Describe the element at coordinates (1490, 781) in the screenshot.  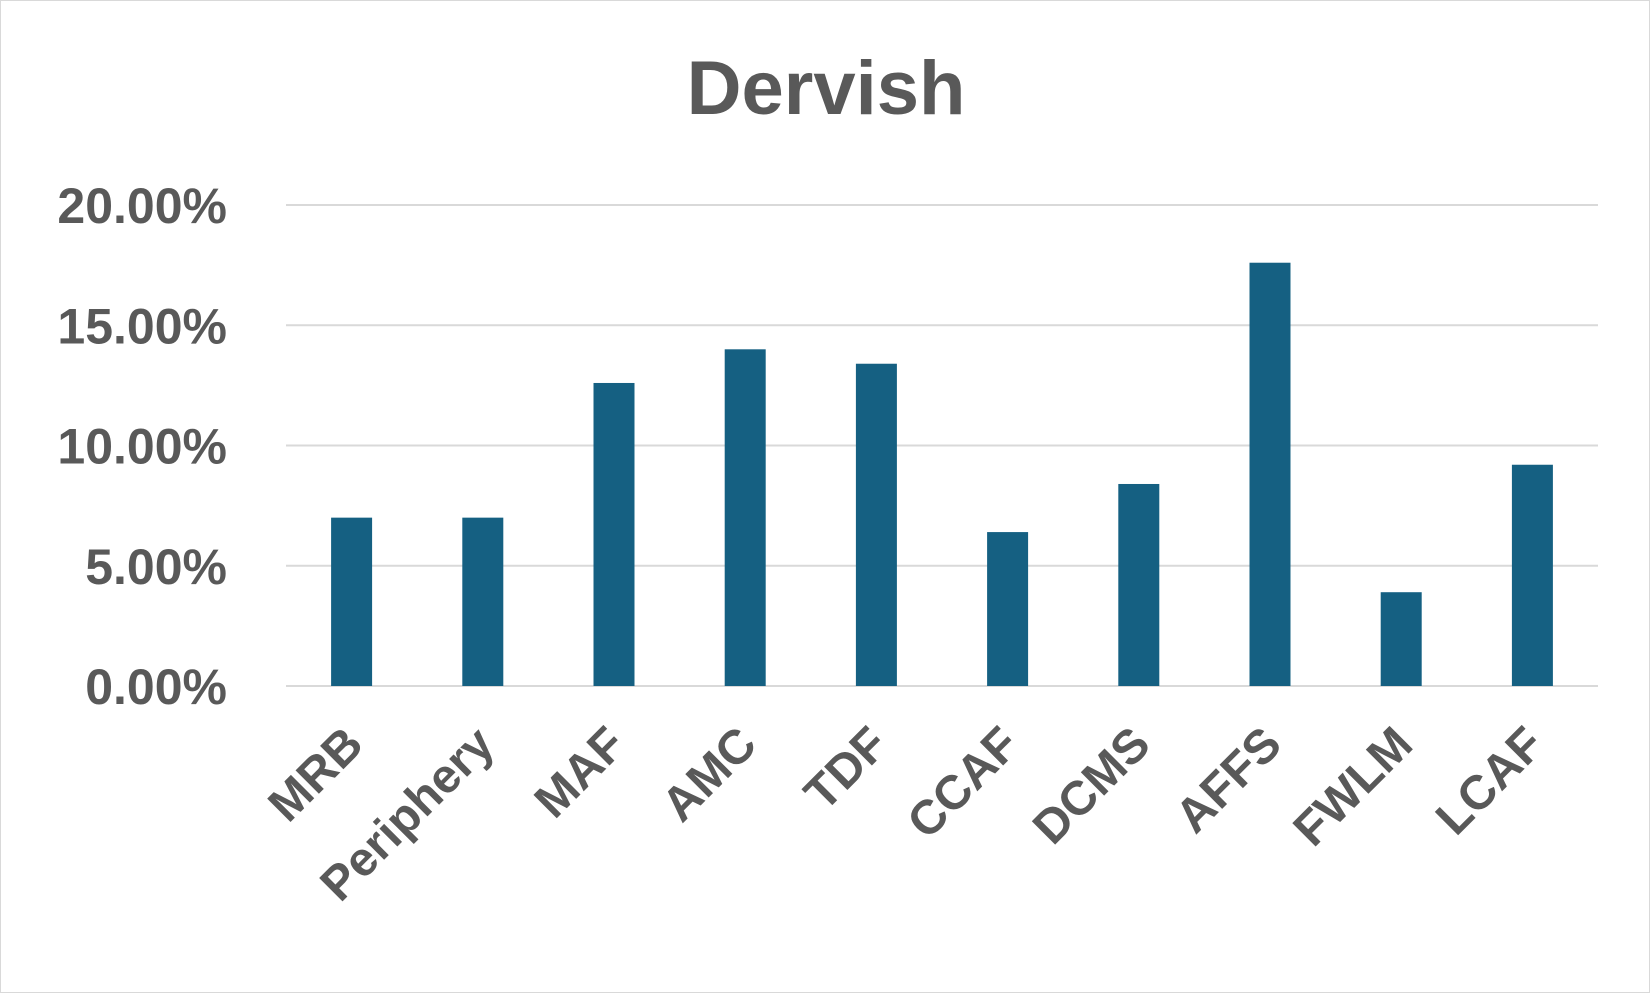
I see `x-category-label: LCAF` at that location.